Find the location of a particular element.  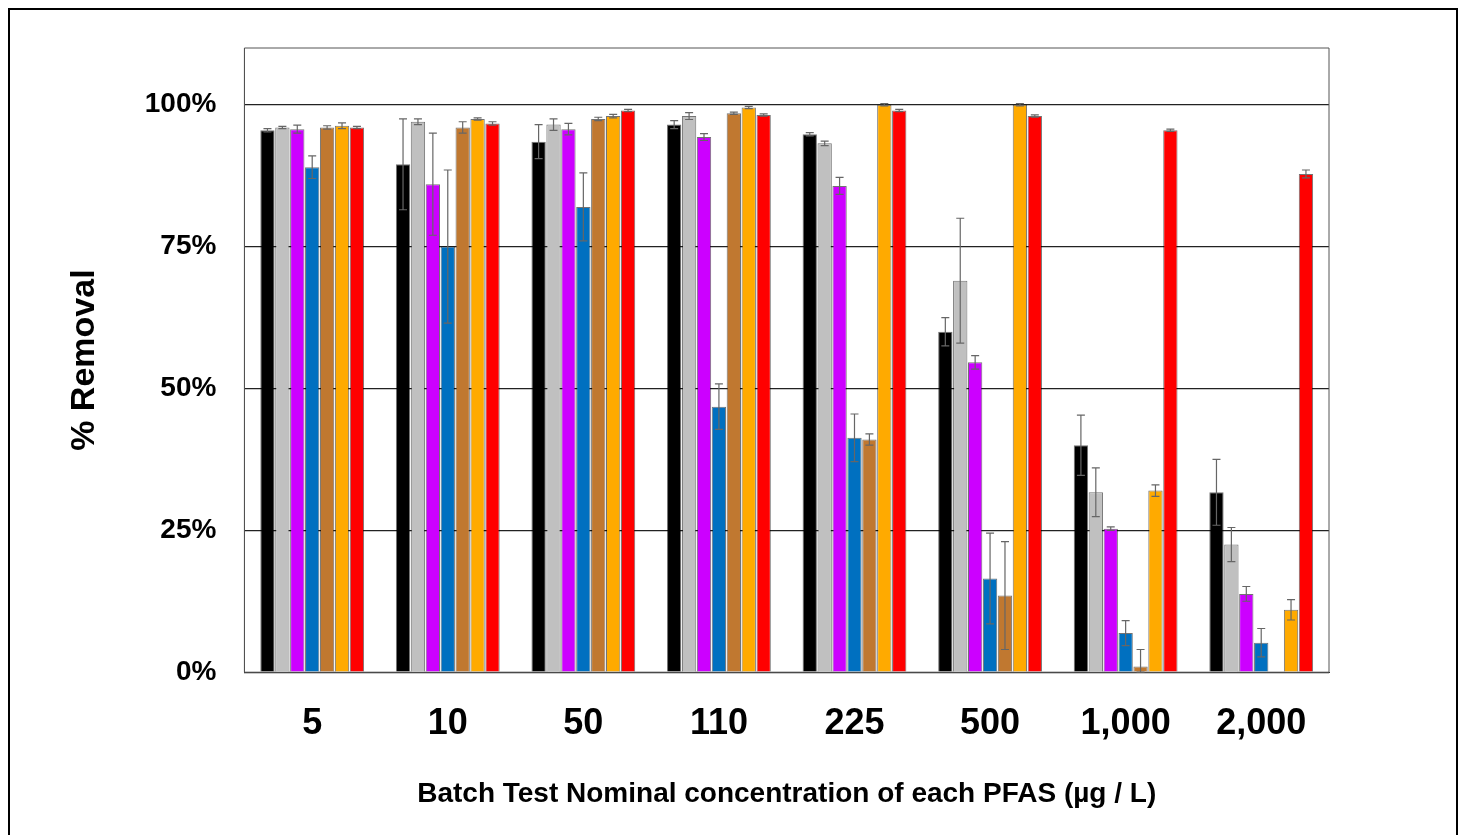

y-tick-label: 100% is located at coordinates (180, 103).